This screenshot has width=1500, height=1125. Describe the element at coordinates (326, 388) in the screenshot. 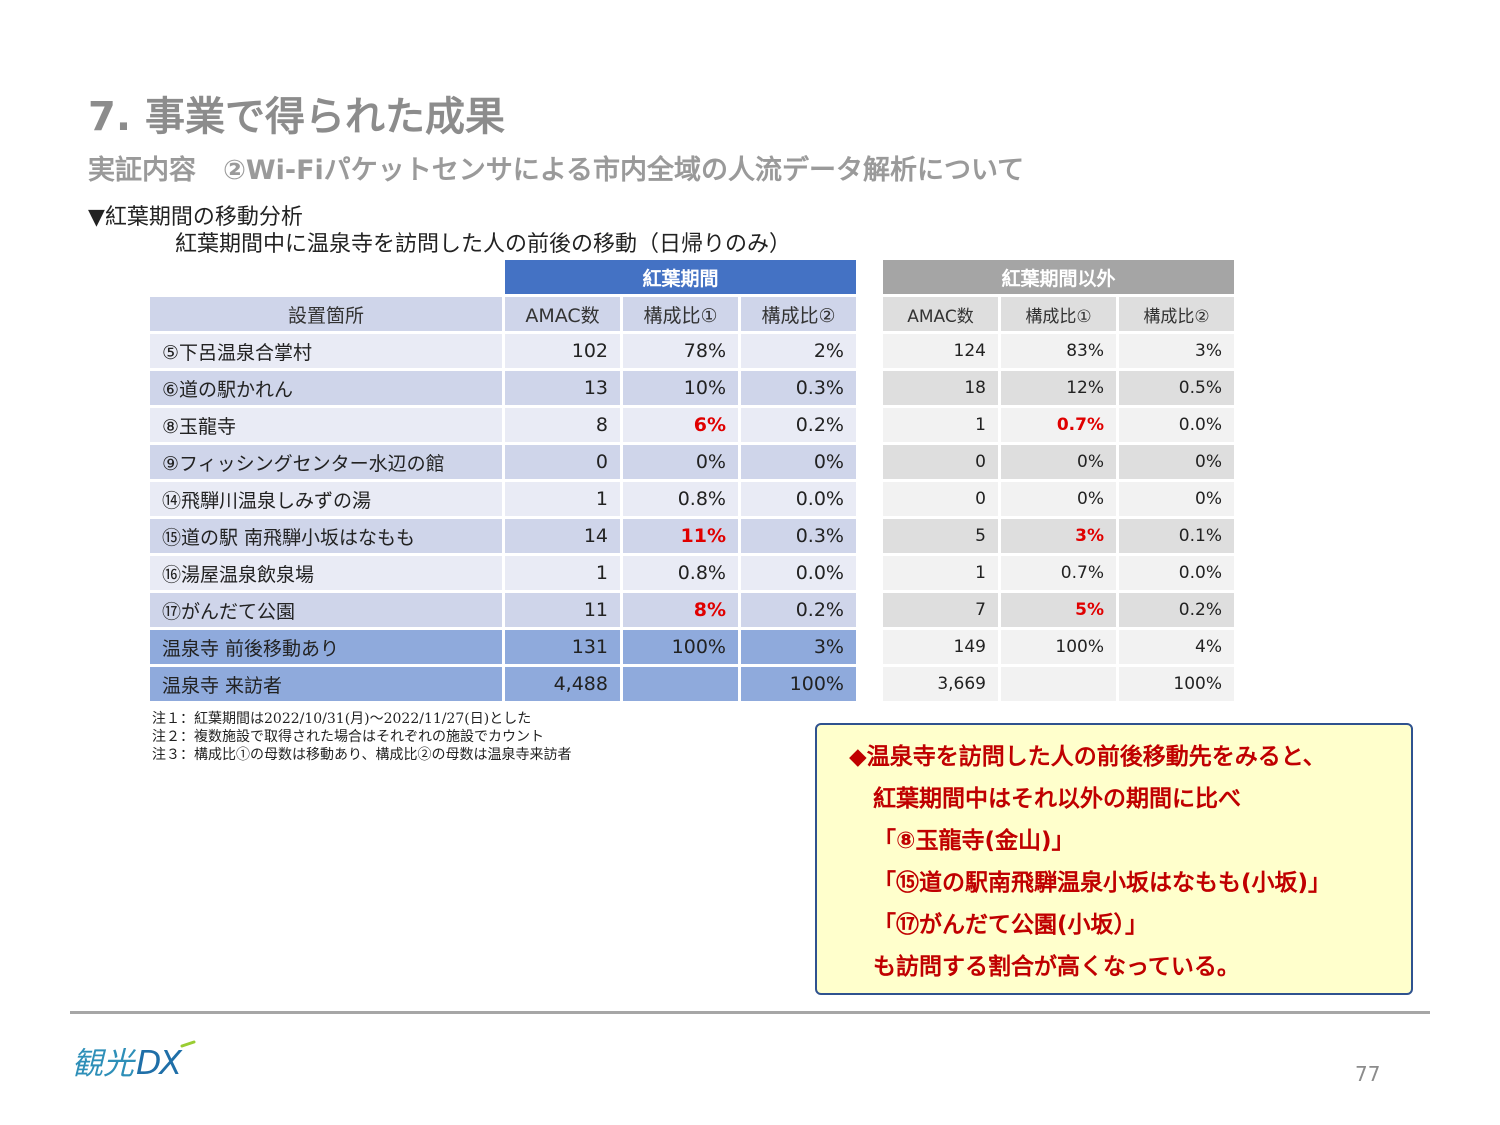

I see `location-cell: ⑥道の駅かれん` at that location.